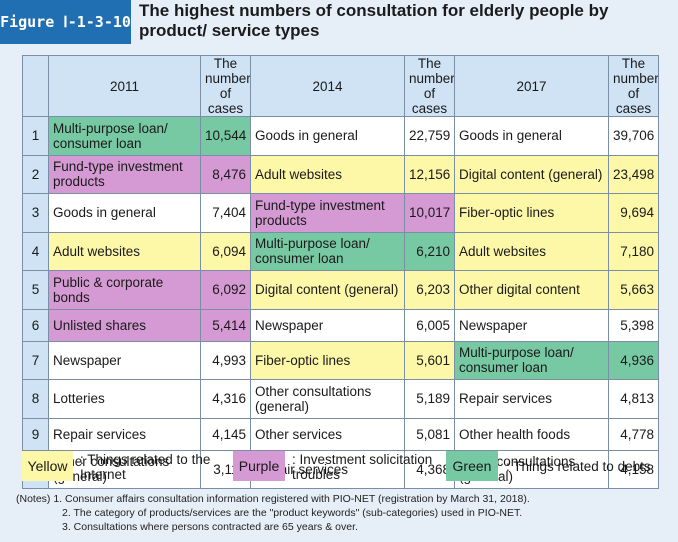 The image size is (678, 542). Describe the element at coordinates (472, 466) in the screenshot. I see `legend-green-swatch: Green` at that location.